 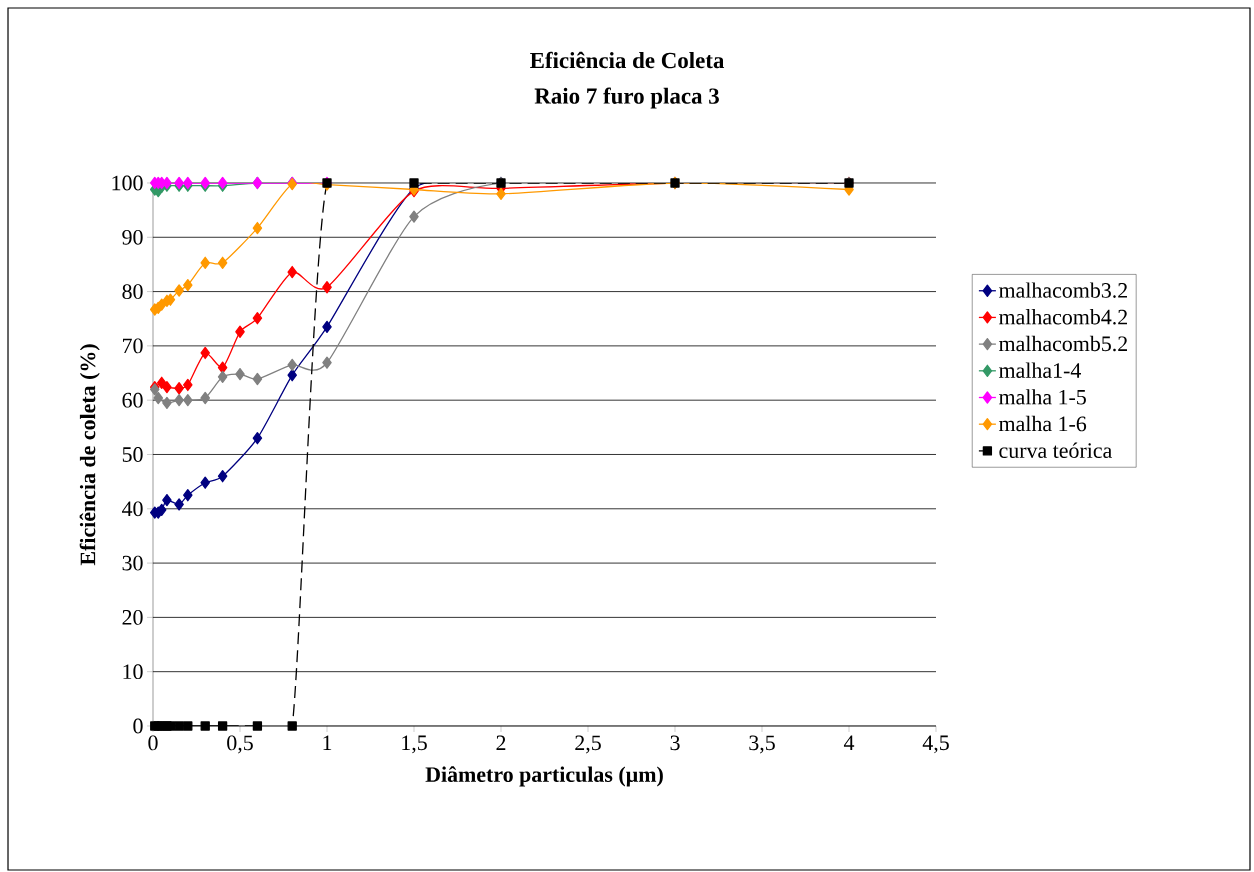 What do you see at coordinates (849, 742) in the screenshot?
I see `x-tick-label: 4` at bounding box center [849, 742].